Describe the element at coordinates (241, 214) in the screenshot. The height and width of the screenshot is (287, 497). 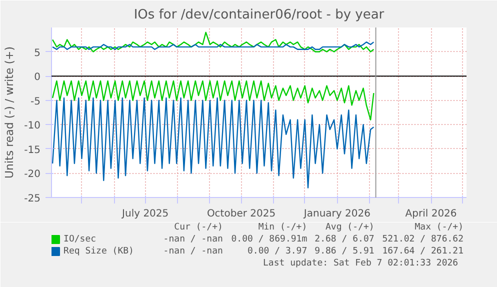
I see `x-tick-label: October 2025` at that location.